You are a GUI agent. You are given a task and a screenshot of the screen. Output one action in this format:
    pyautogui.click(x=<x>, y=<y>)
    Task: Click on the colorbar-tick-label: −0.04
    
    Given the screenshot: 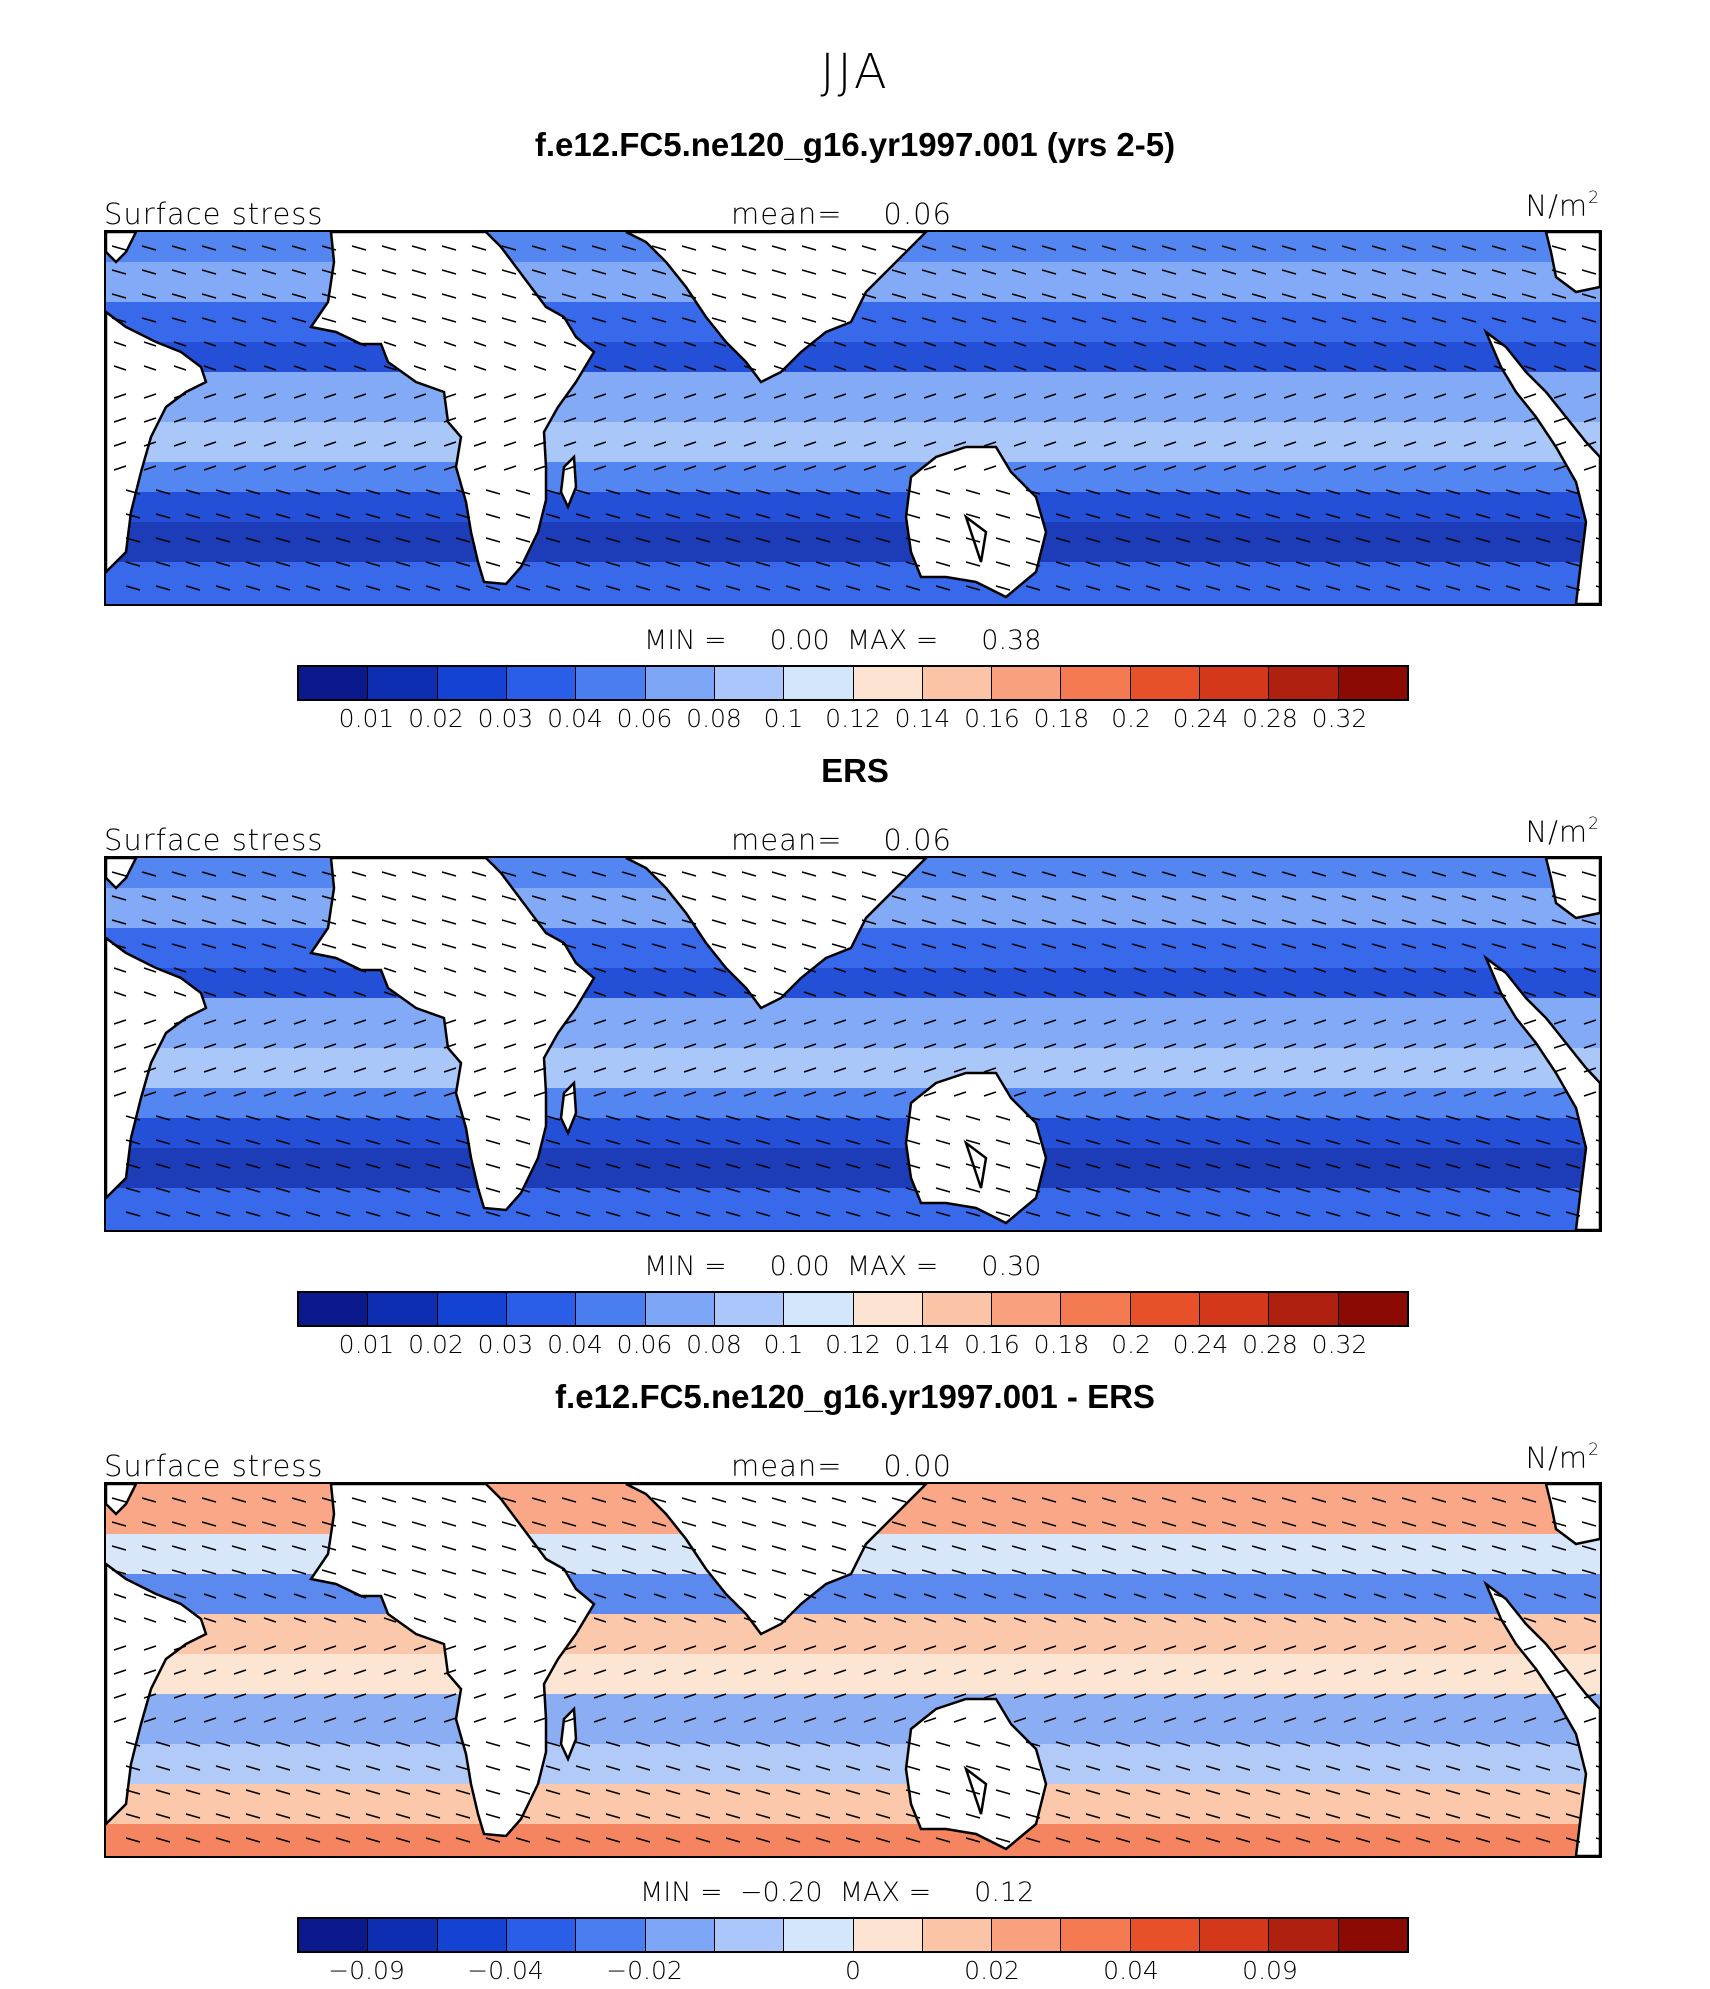 What is the action you would take?
    pyautogui.click(x=505, y=1970)
    